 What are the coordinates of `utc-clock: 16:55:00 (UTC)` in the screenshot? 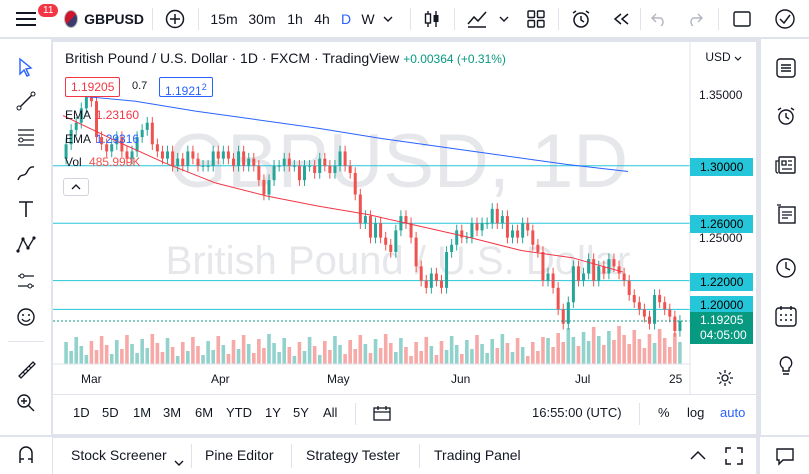 It's located at (577, 412).